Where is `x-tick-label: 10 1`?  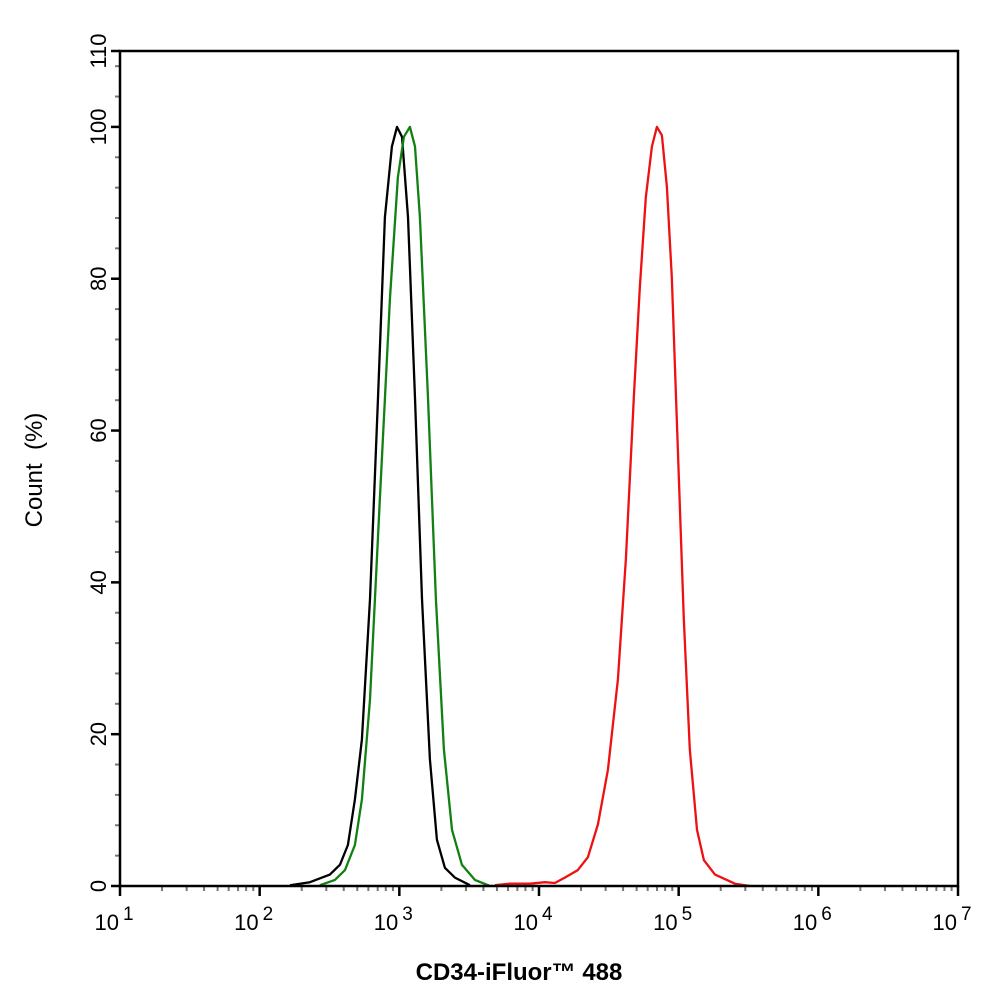
x-tick-label: 10 1 is located at coordinates (113, 919).